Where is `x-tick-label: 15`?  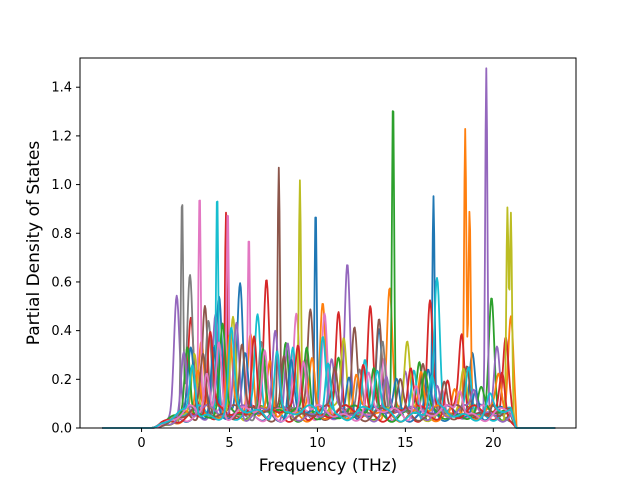 x-tick-label: 15 is located at coordinates (405, 443).